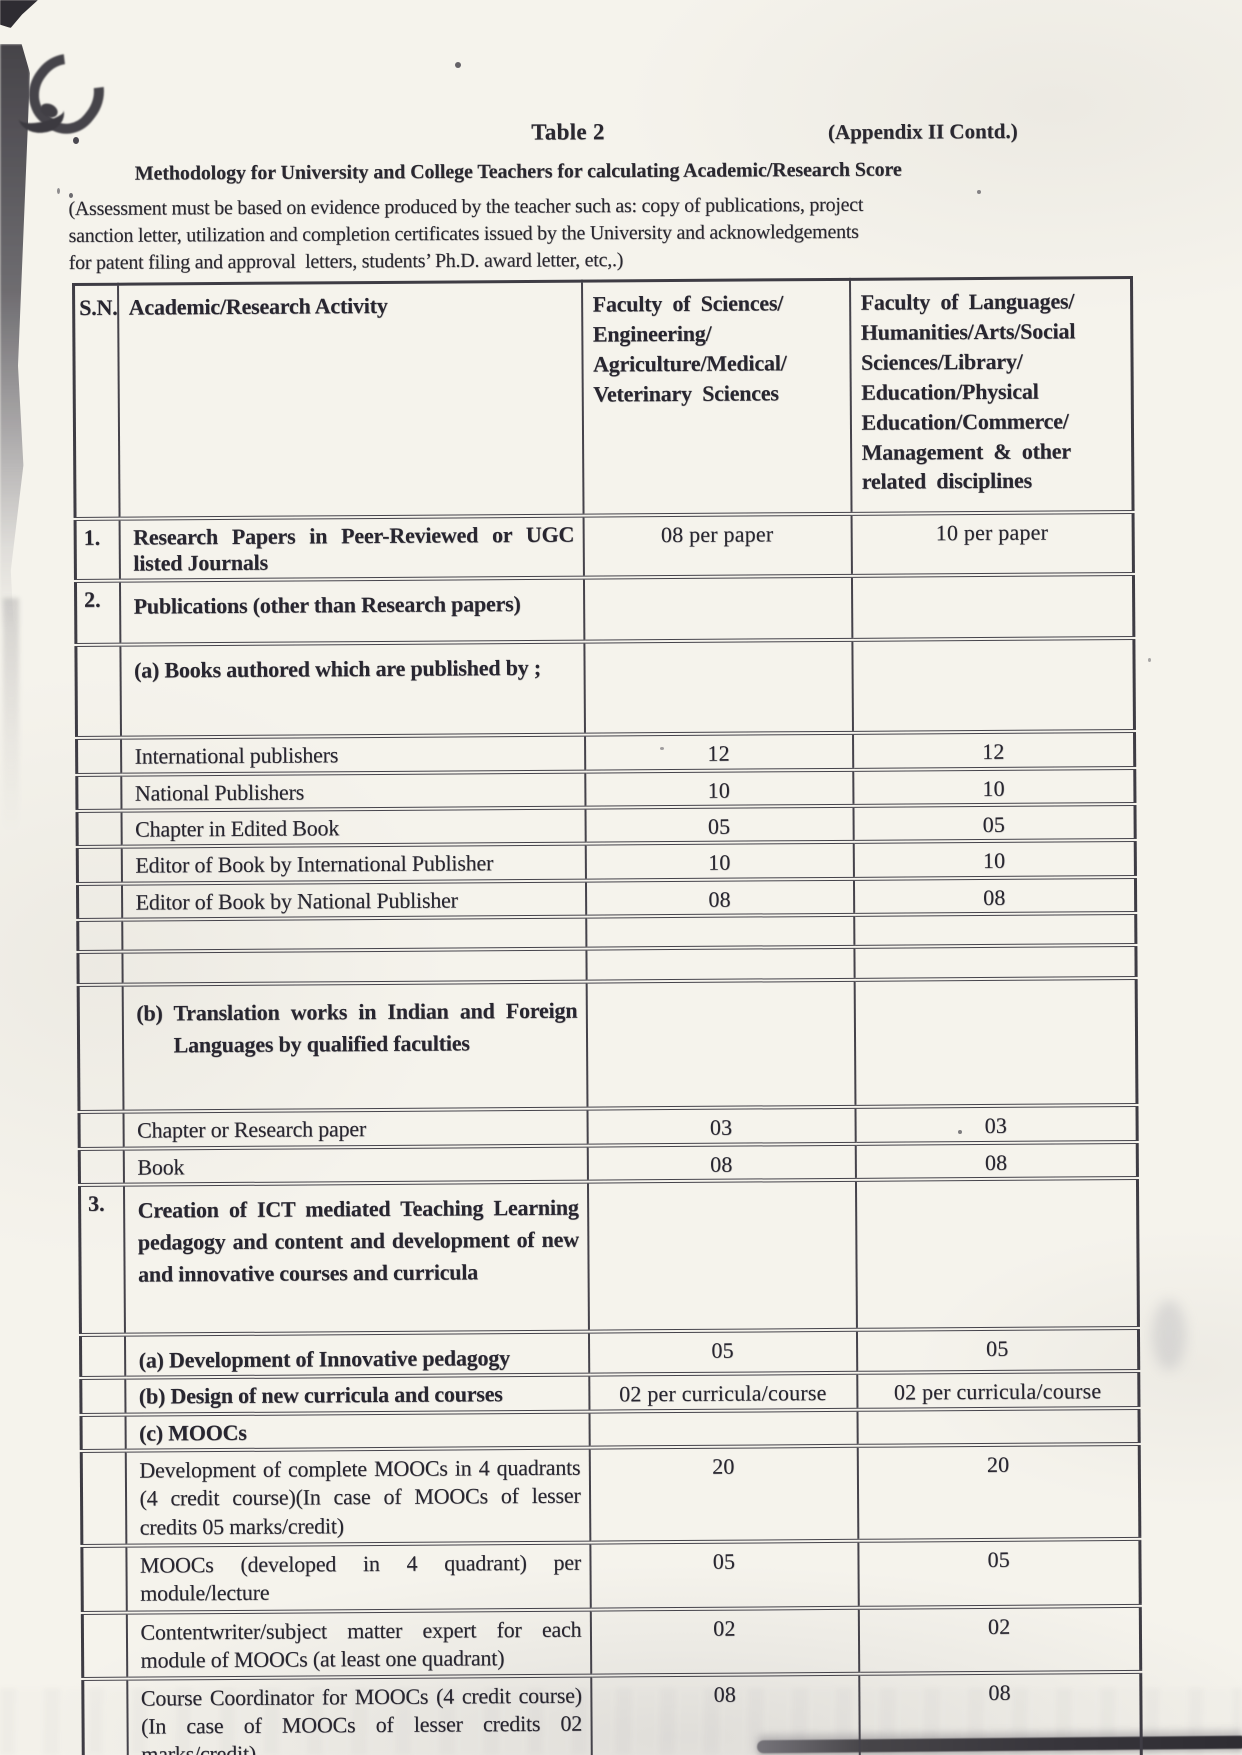  I want to click on appendix-label: (Appendix II Contd.), so click(922, 131).